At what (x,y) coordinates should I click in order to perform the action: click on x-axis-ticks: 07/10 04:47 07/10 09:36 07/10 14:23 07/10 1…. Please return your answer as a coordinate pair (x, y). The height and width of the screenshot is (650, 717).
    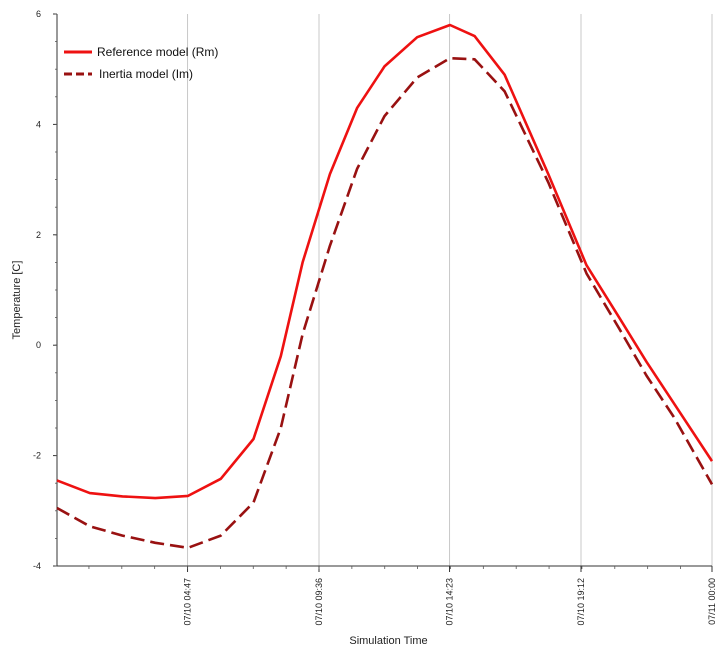
    Looking at the image, I should click on (402, 596).